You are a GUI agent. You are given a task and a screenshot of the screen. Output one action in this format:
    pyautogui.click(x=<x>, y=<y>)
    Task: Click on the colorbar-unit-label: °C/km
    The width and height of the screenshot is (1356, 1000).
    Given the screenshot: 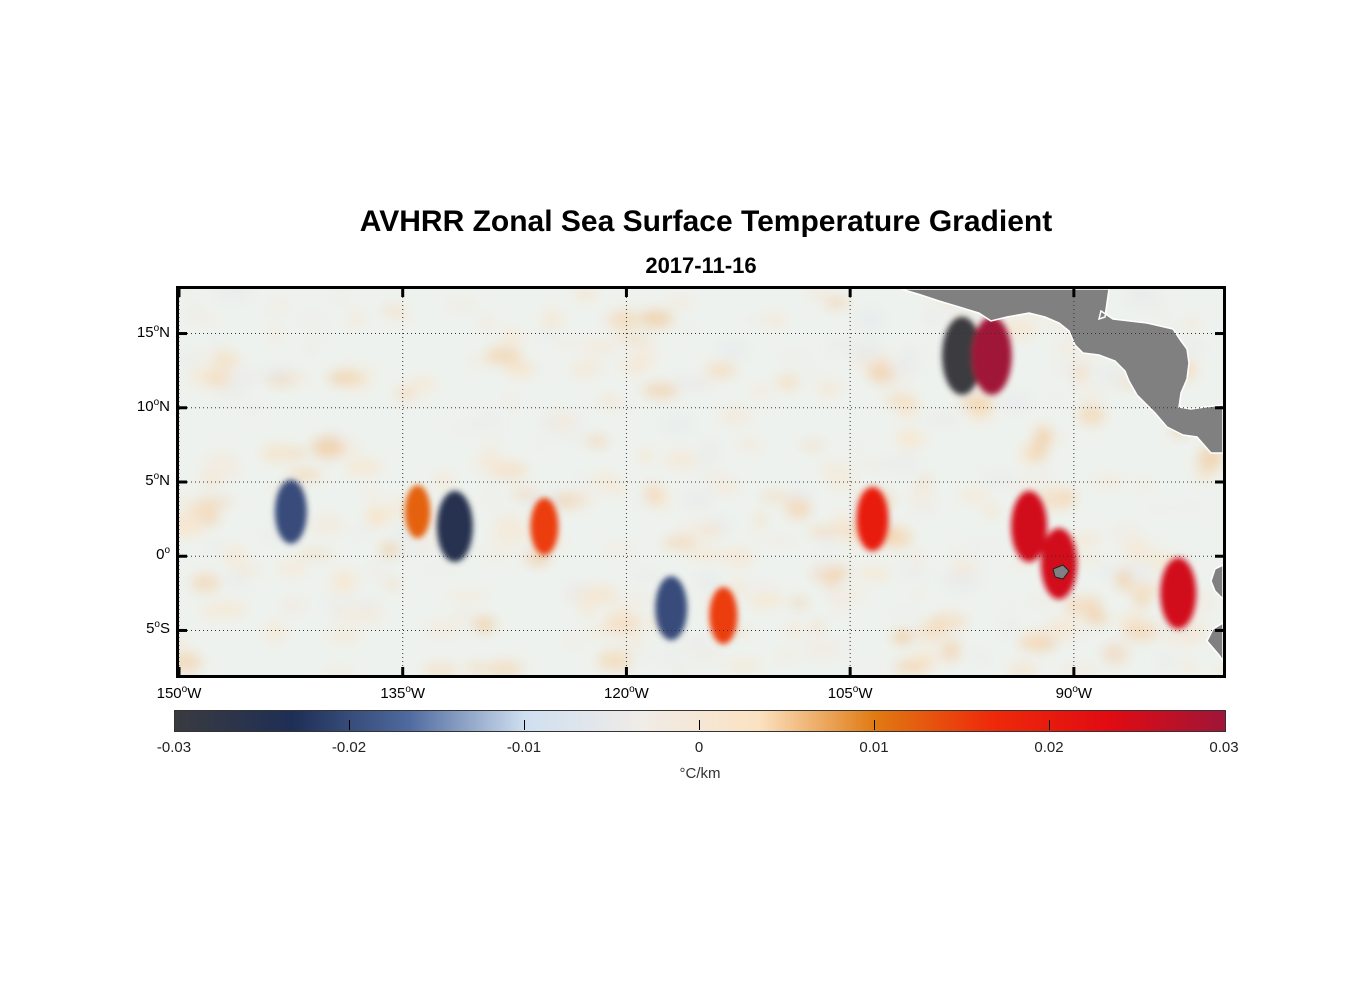 What is the action you would take?
    pyautogui.click(x=700, y=773)
    